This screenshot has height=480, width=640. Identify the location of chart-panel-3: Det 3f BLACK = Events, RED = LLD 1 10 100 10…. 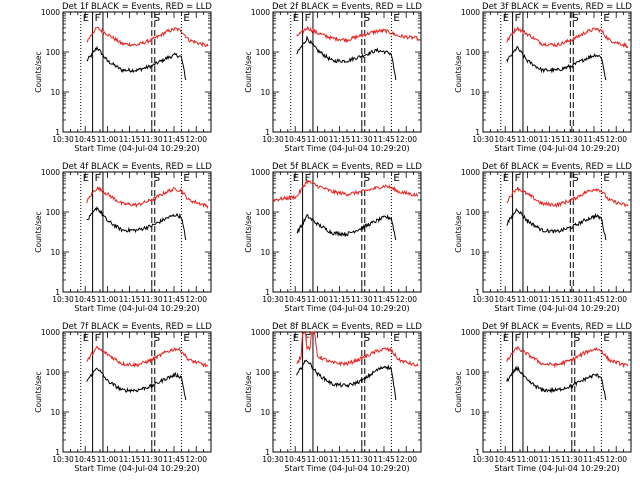
(543, 77).